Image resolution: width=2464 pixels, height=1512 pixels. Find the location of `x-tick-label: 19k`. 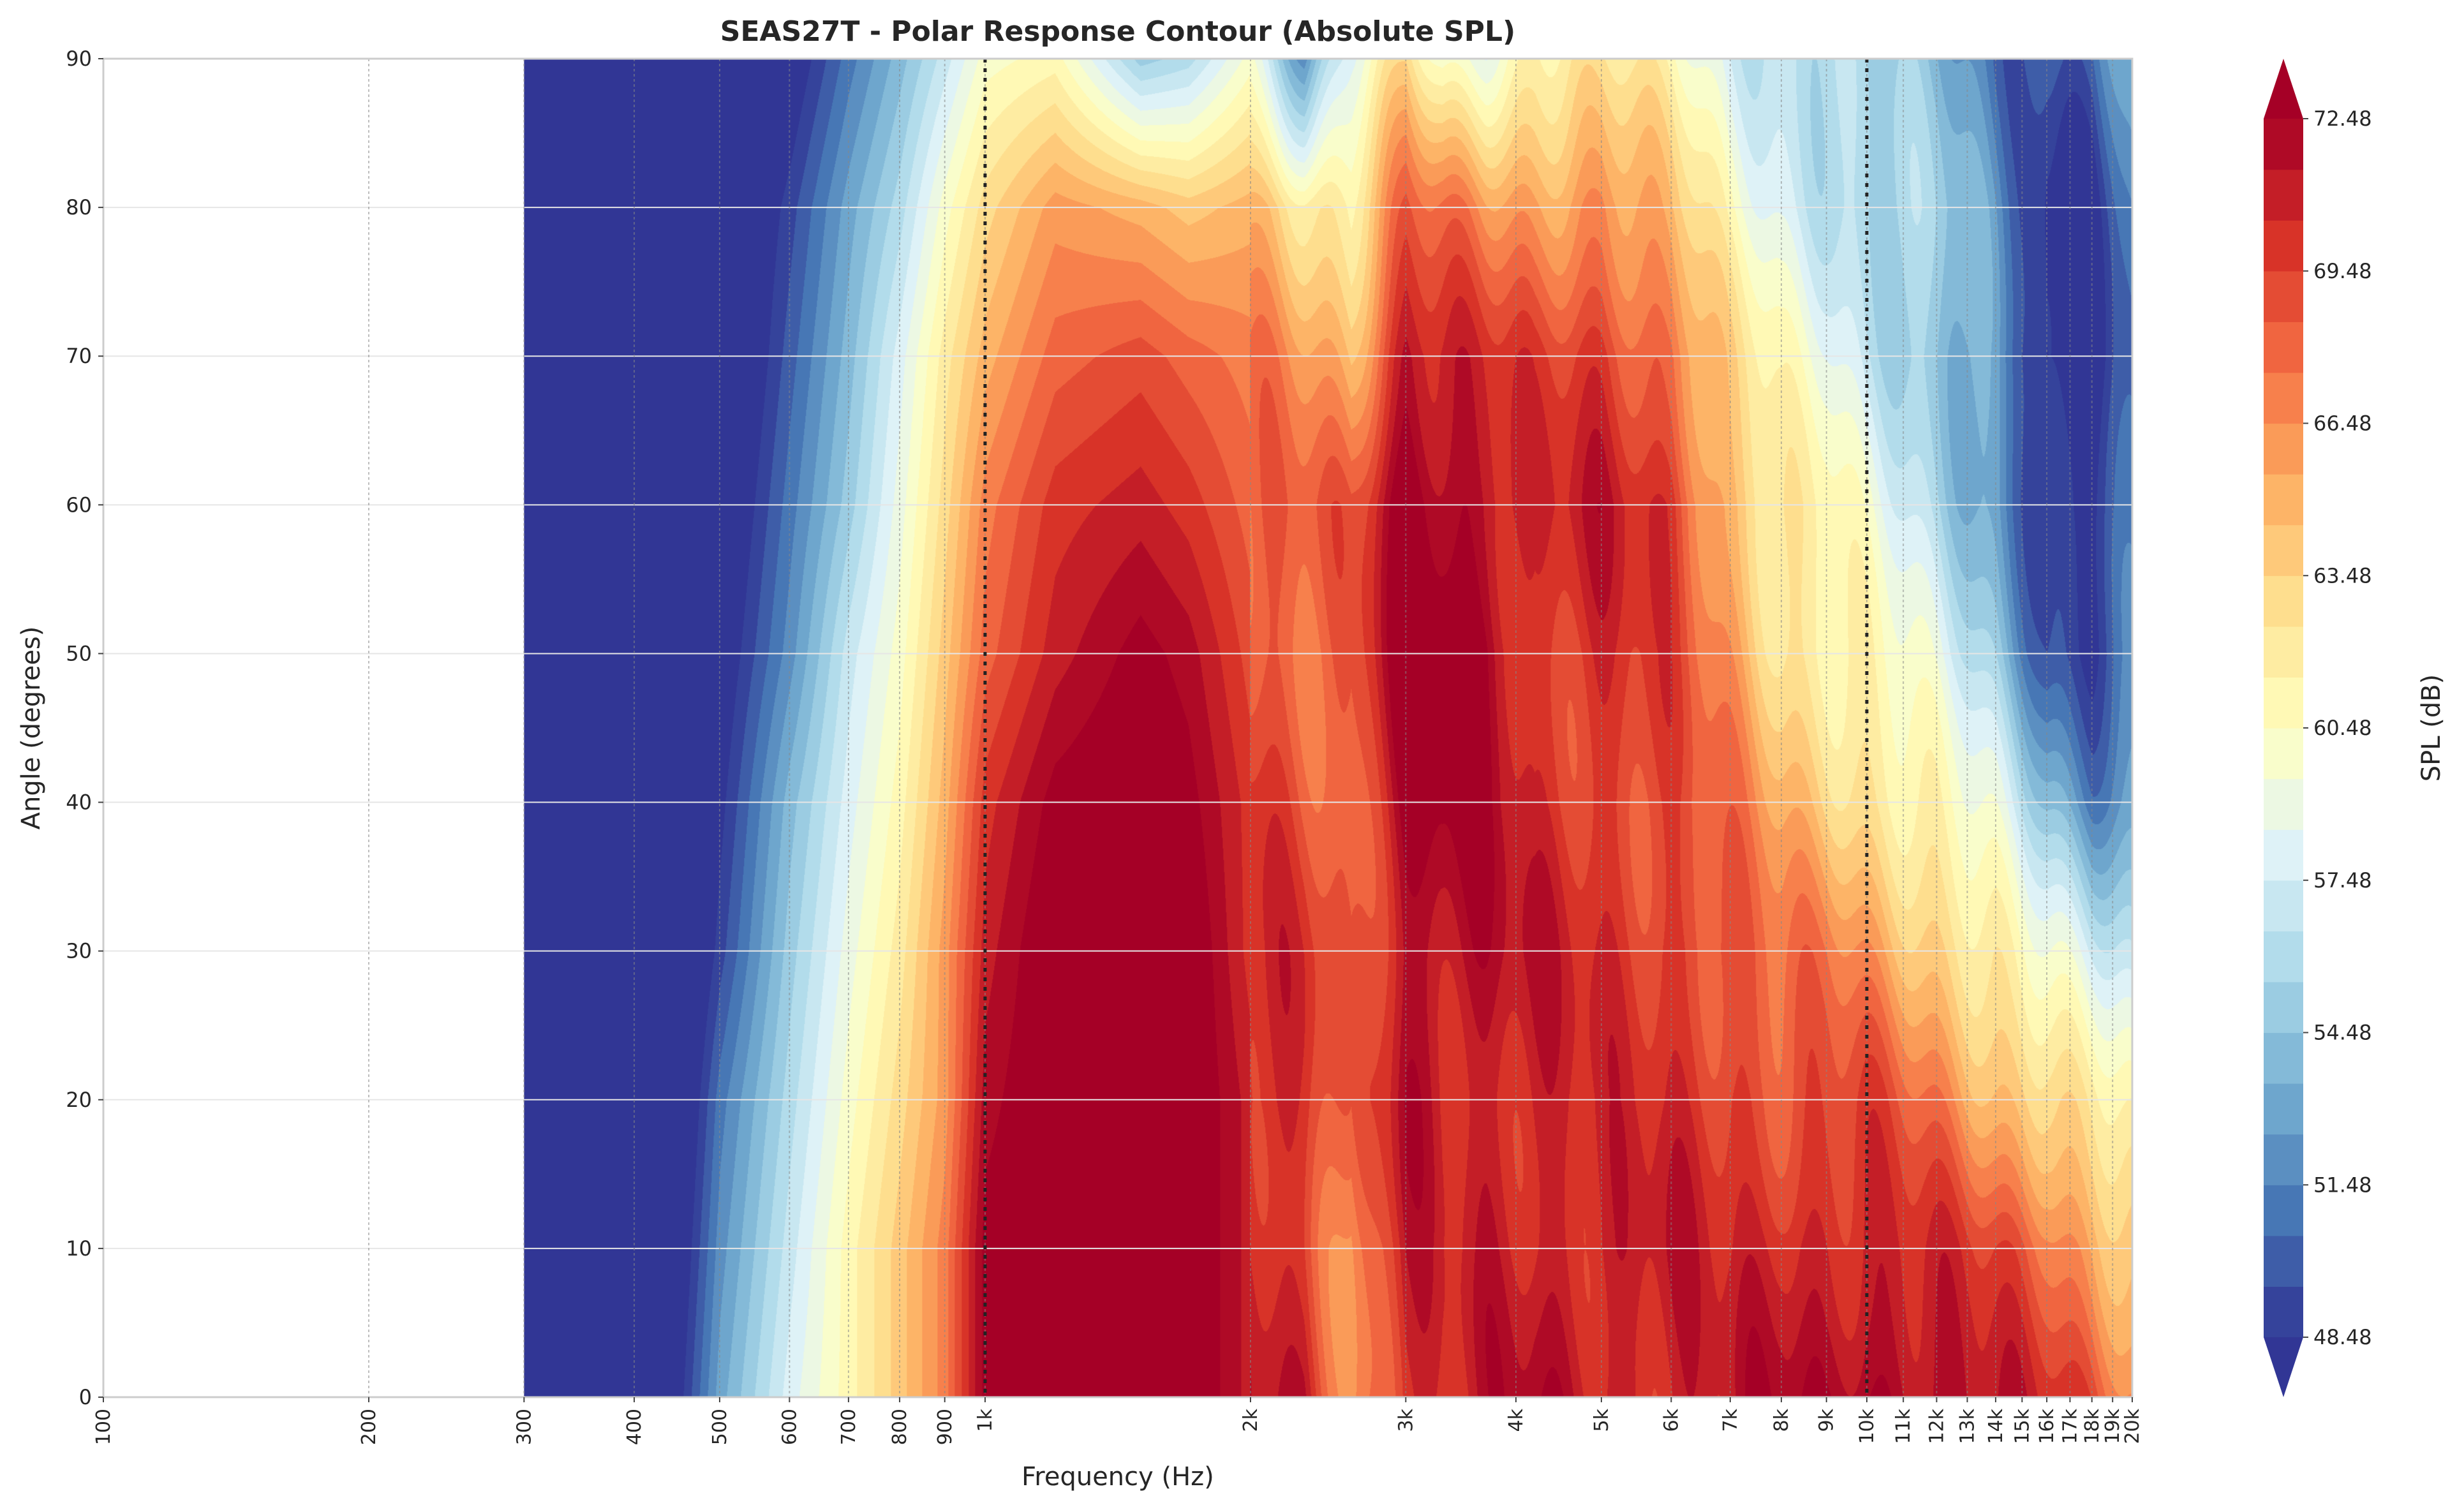

x-tick-label: 19k is located at coordinates (2113, 1426).